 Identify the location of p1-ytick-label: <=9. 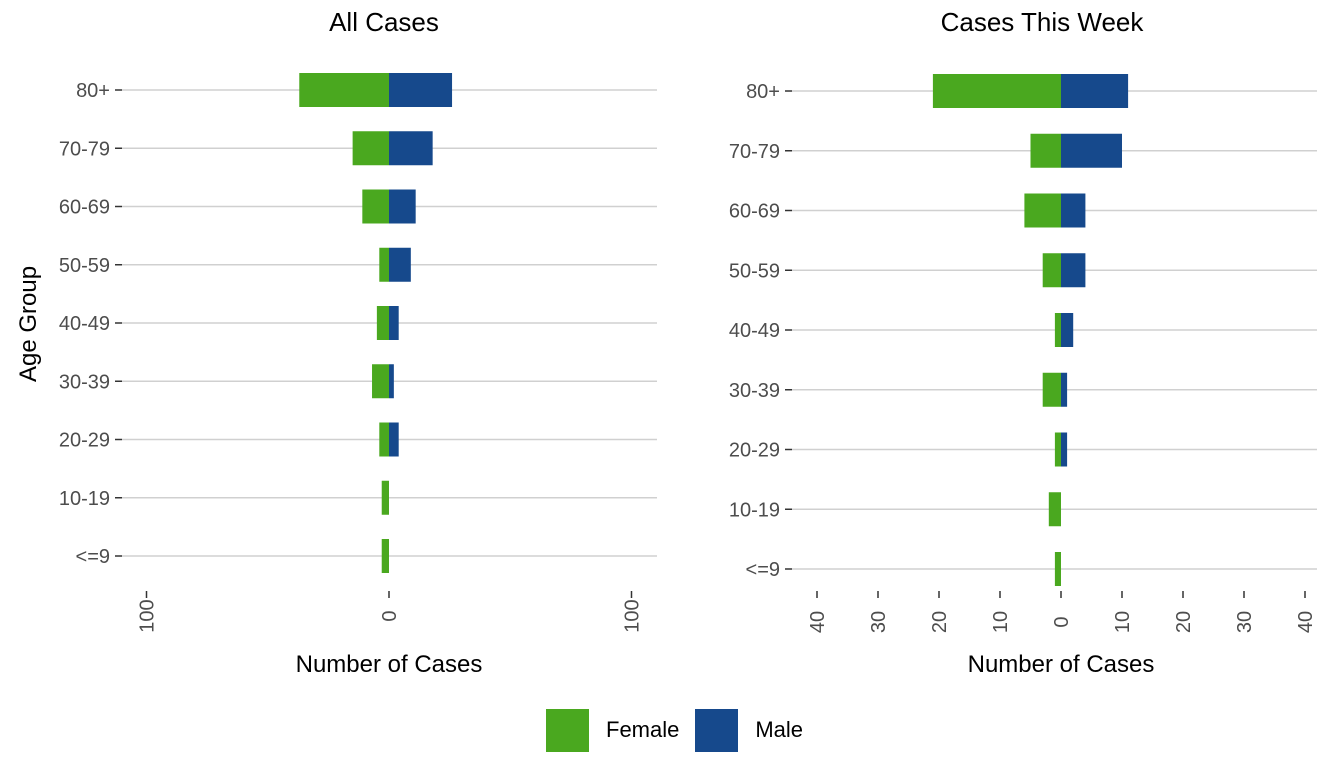
(93, 557).